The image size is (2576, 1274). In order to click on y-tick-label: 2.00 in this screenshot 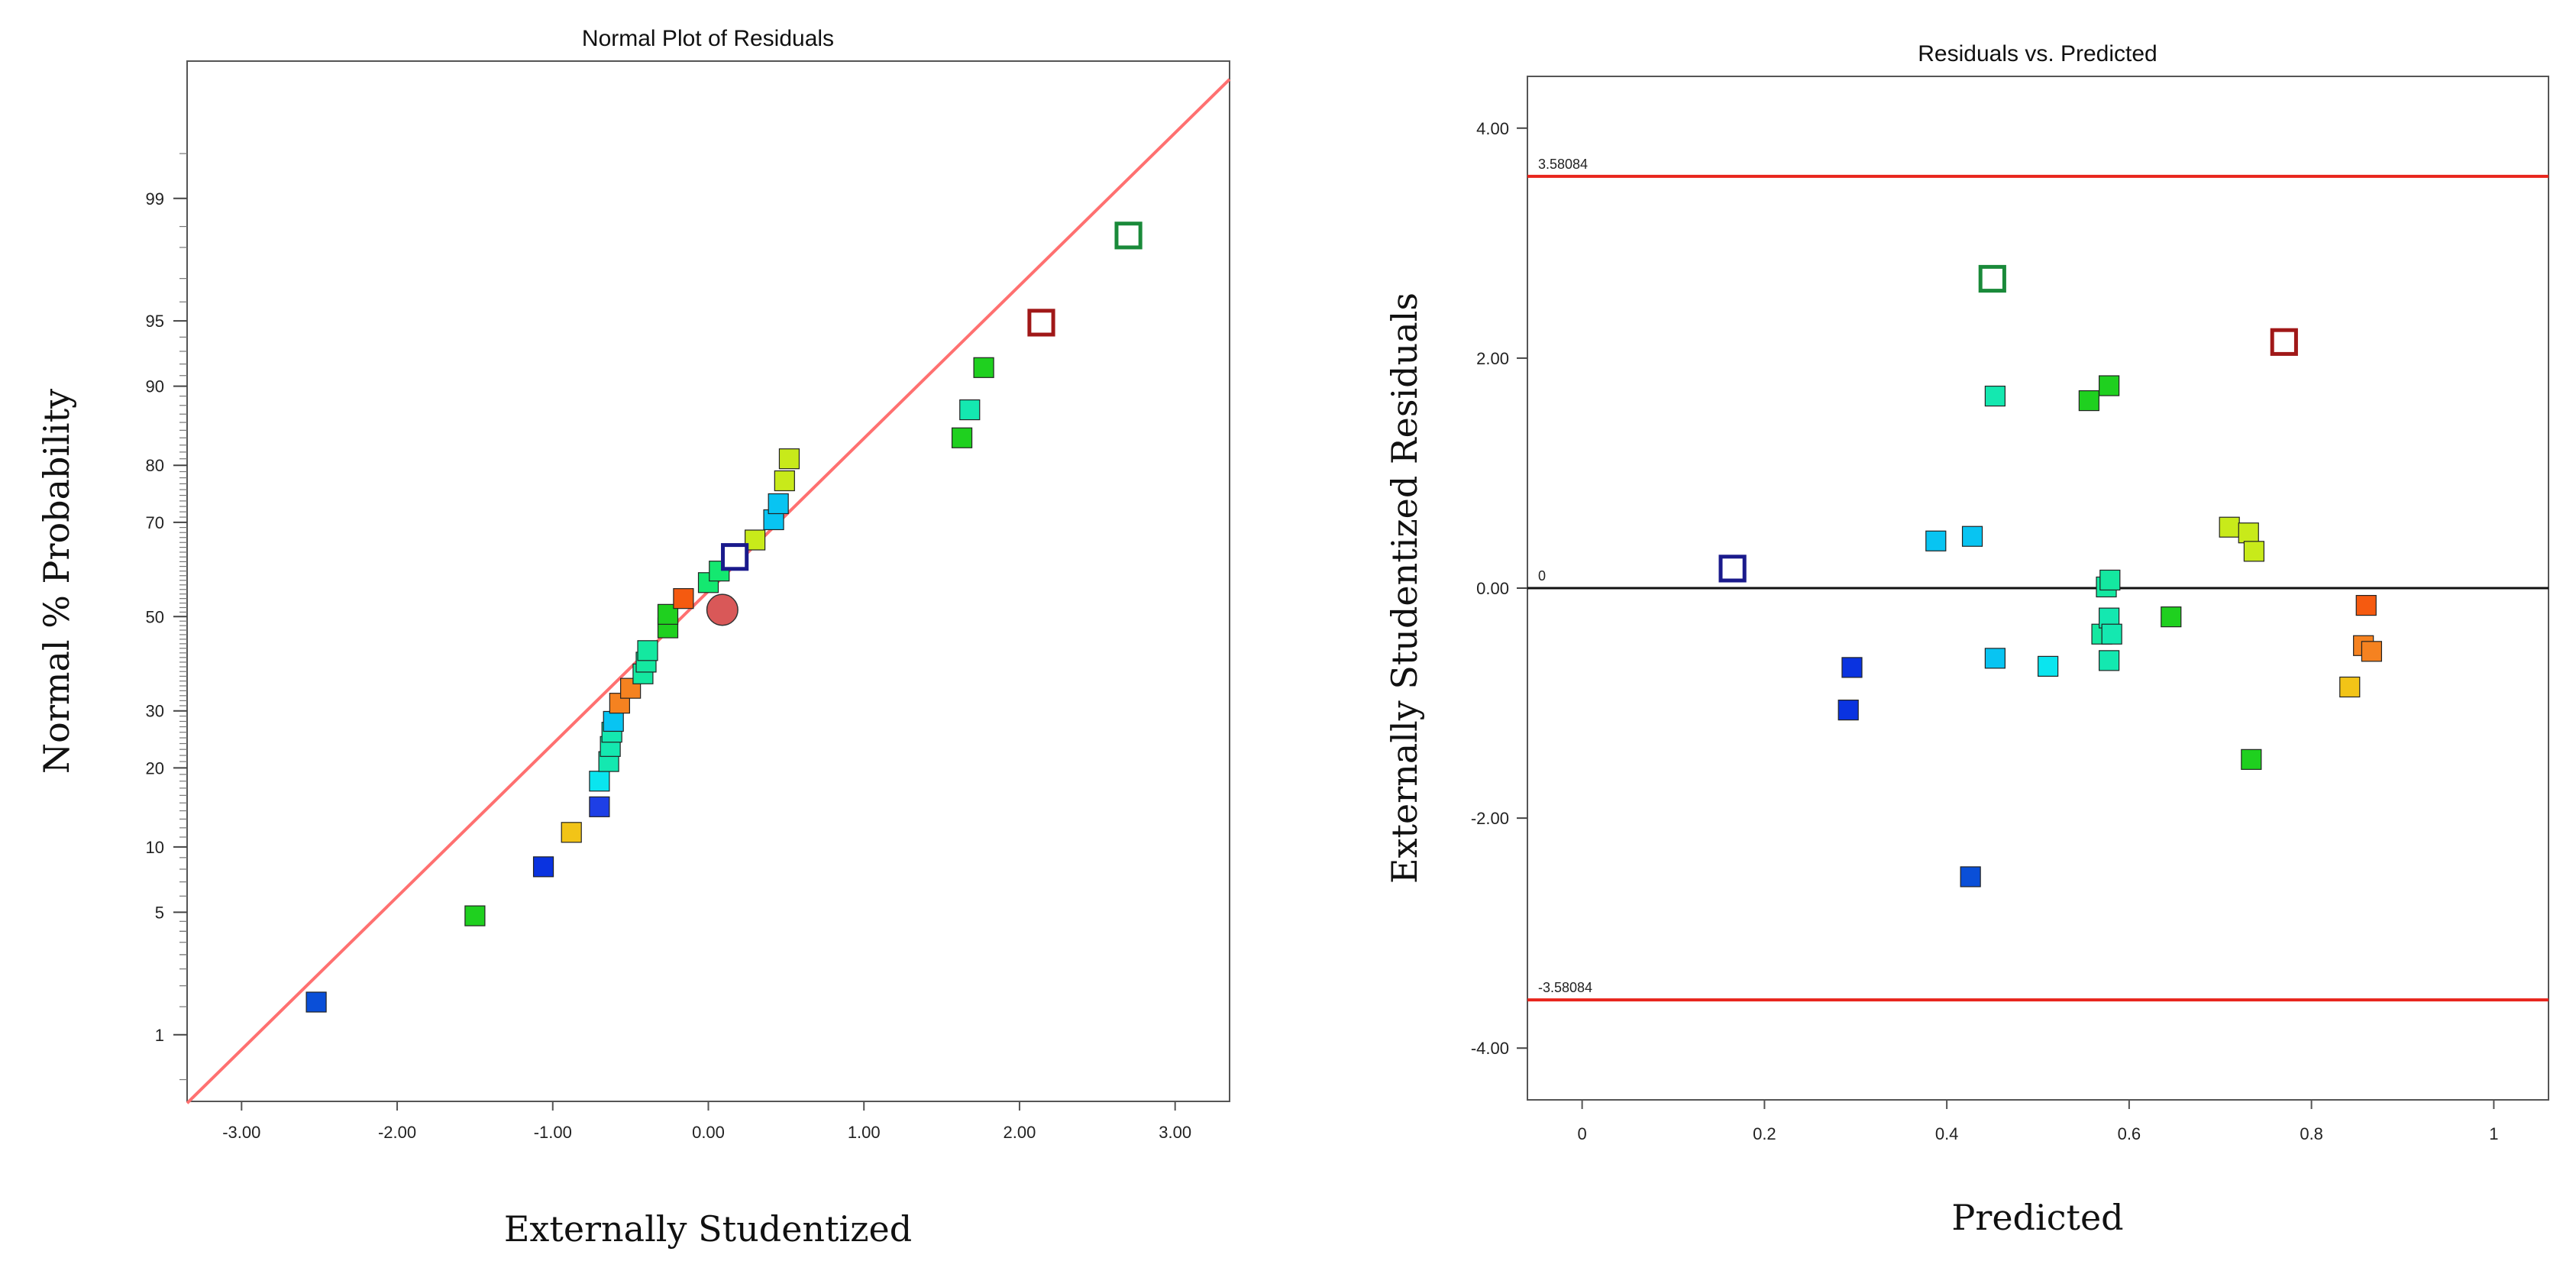, I will do `click(1492, 358)`.